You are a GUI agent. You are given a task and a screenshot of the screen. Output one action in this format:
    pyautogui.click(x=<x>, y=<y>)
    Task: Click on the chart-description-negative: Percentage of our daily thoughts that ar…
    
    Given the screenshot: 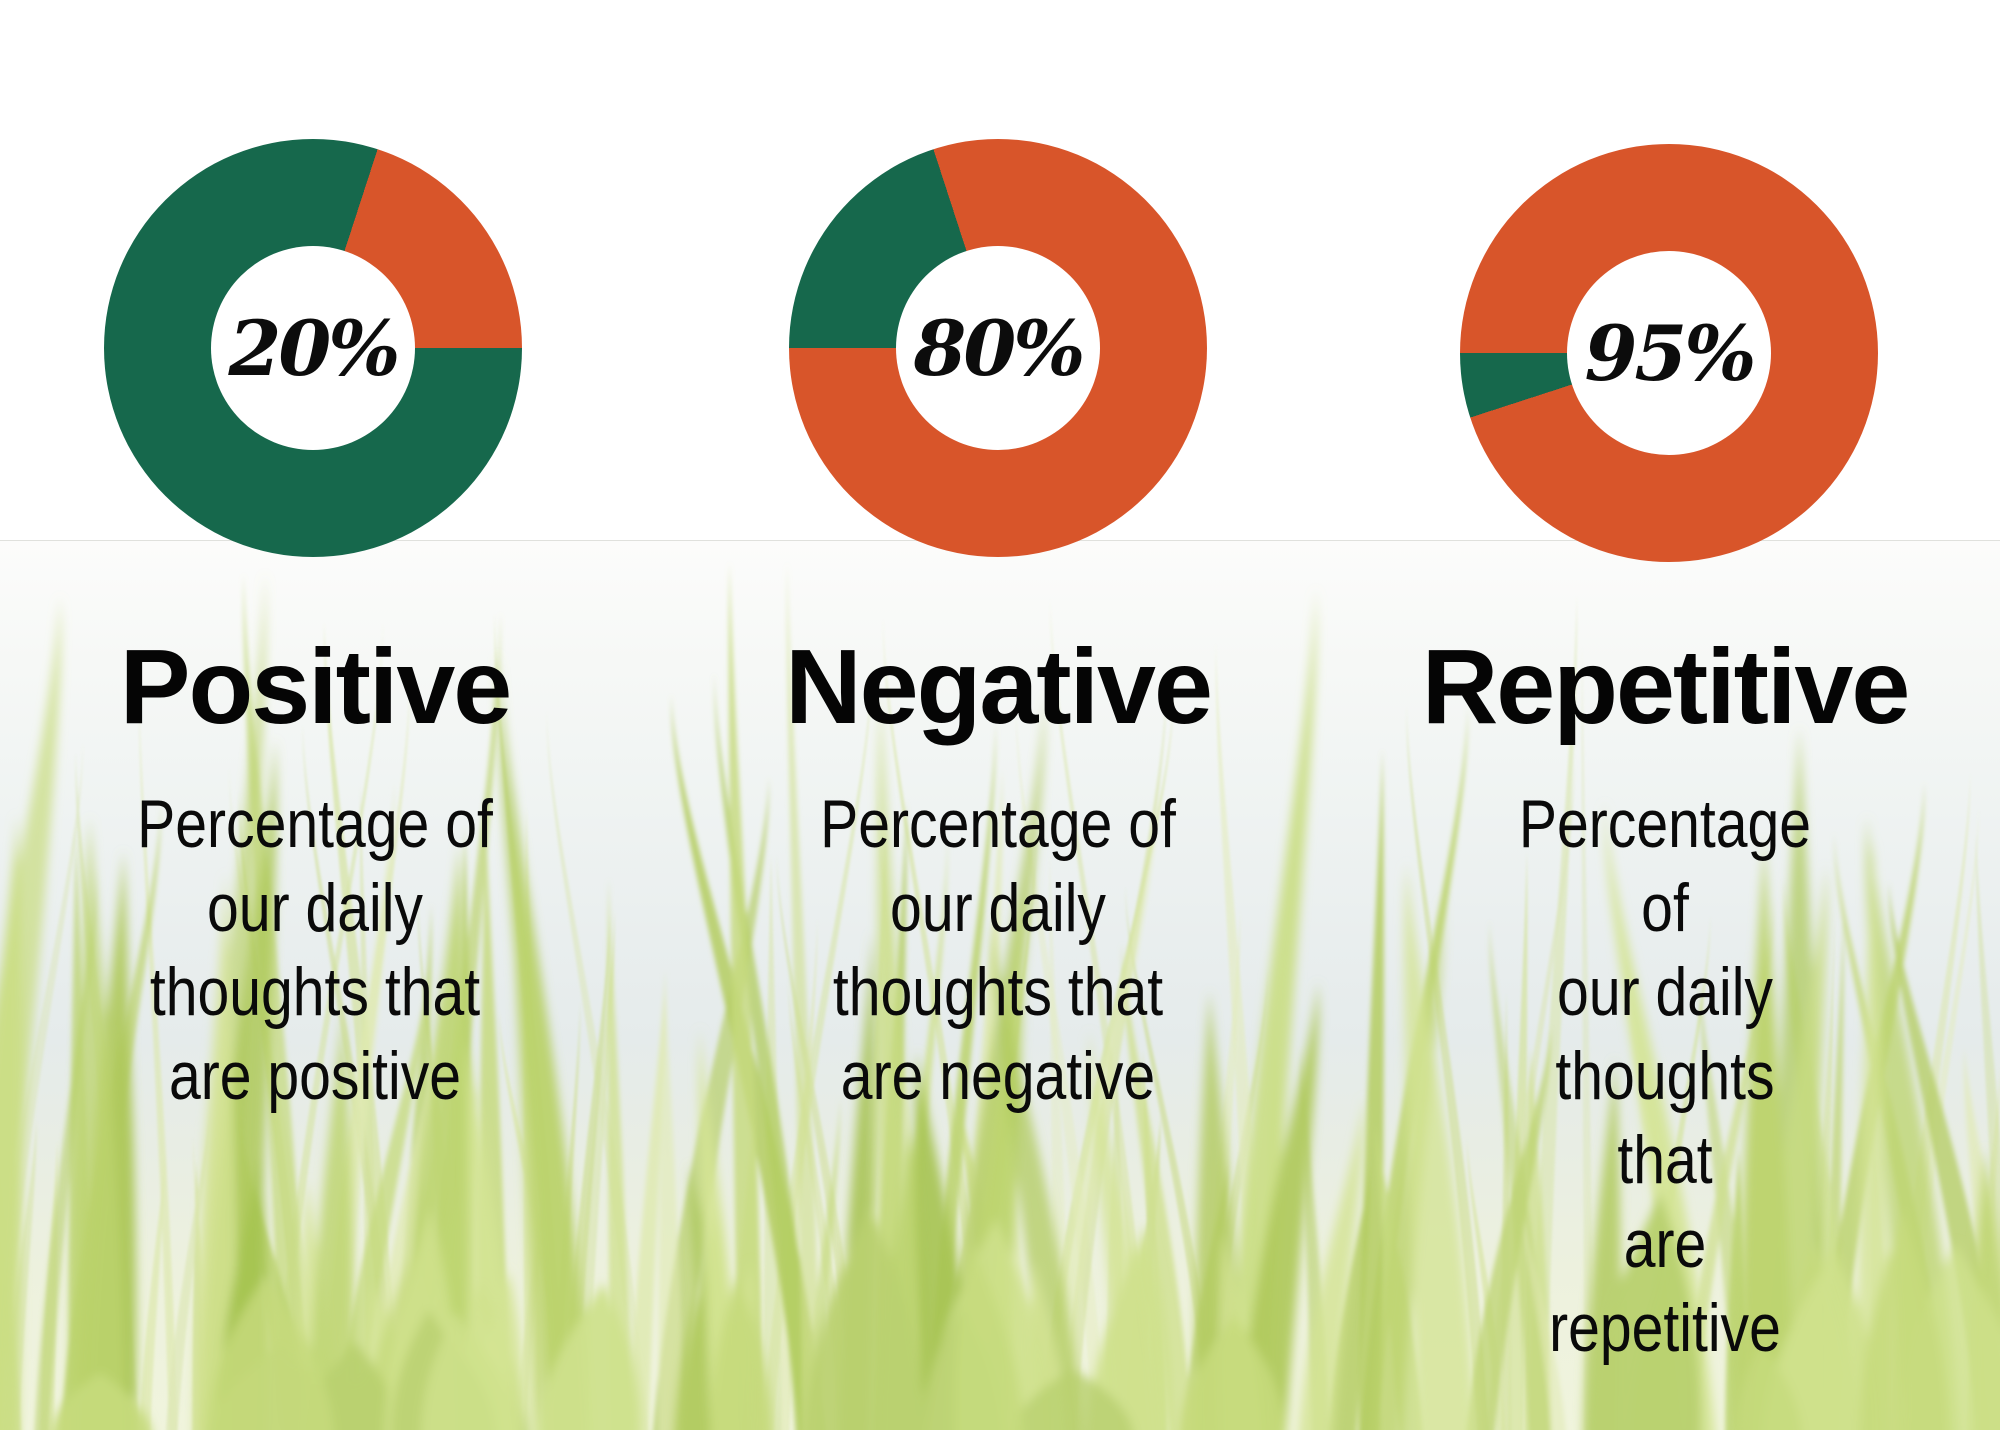 What is the action you would take?
    pyautogui.click(x=998, y=950)
    